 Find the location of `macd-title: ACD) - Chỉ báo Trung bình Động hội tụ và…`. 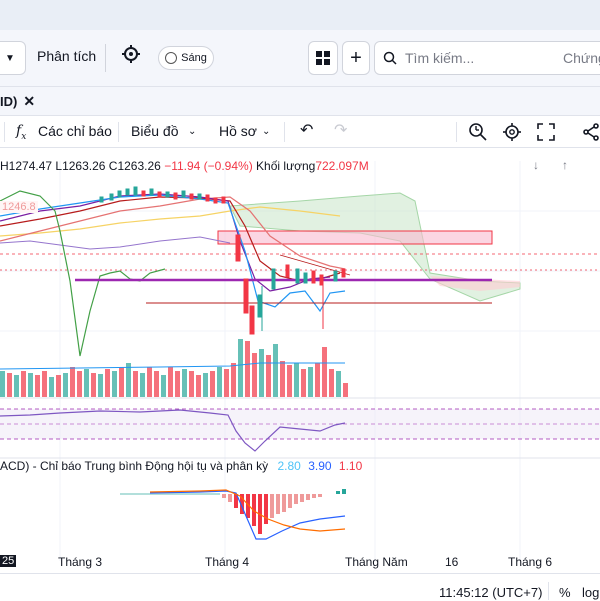

macd-title: ACD) - Chỉ báo Trung bình Động hội tụ và… is located at coordinates (134, 466).